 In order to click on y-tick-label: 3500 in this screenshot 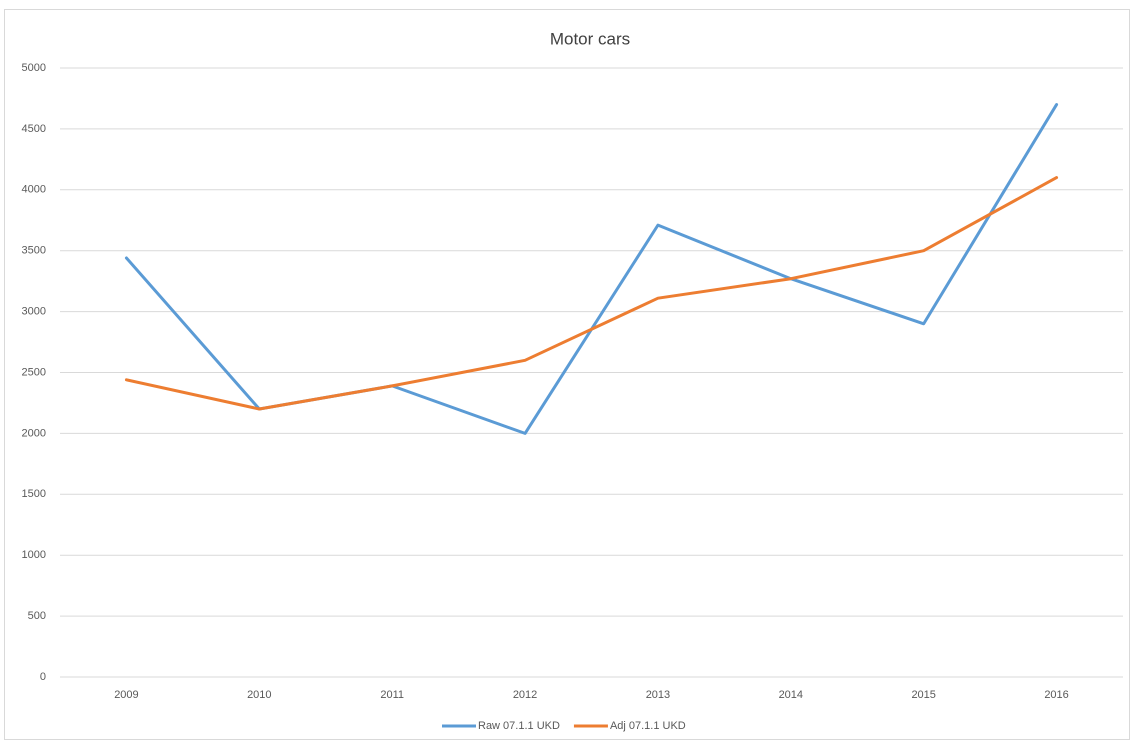, I will do `click(34, 251)`.